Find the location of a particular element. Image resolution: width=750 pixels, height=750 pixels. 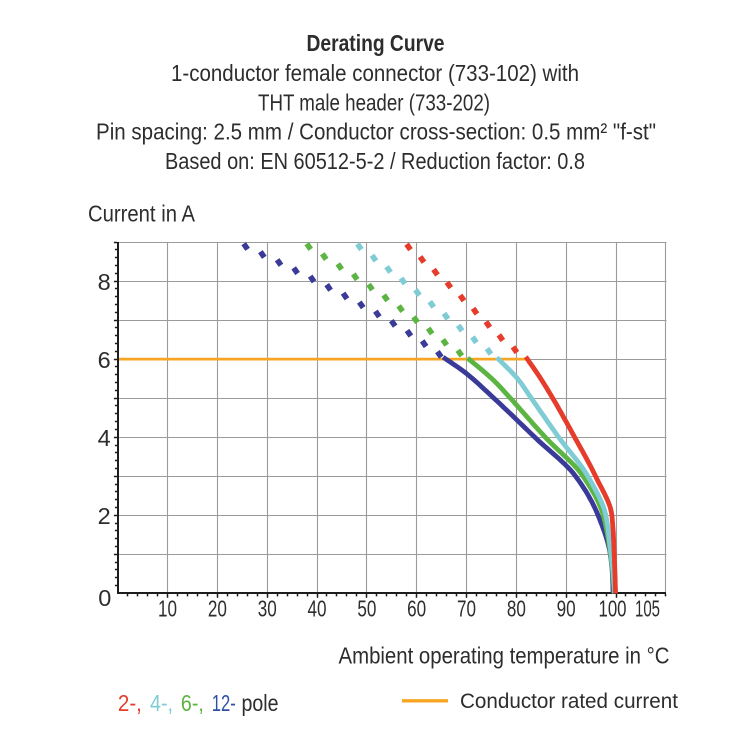

svg-text: 80 is located at coordinates (516, 609).